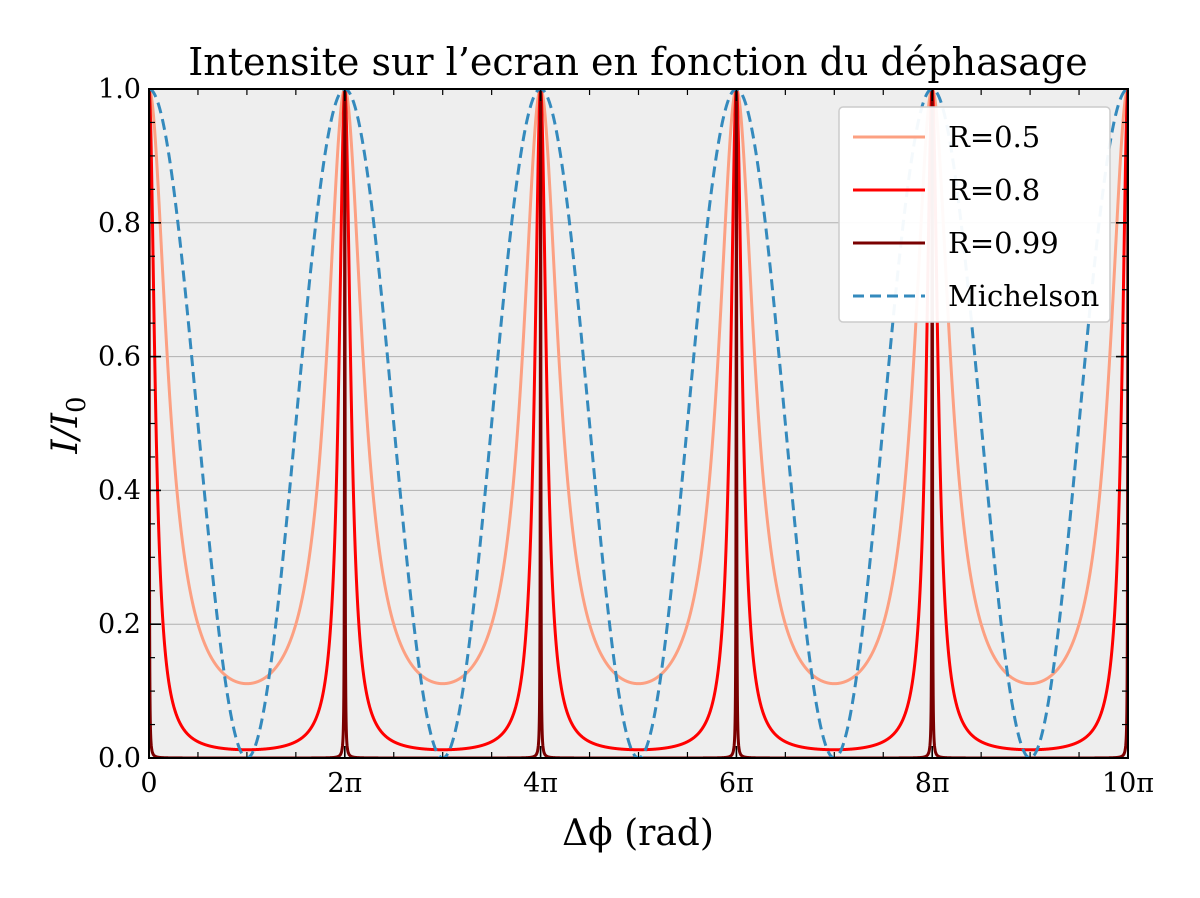 The width and height of the screenshot is (1200, 898). I want to click on legend-box, so click(974, 214).